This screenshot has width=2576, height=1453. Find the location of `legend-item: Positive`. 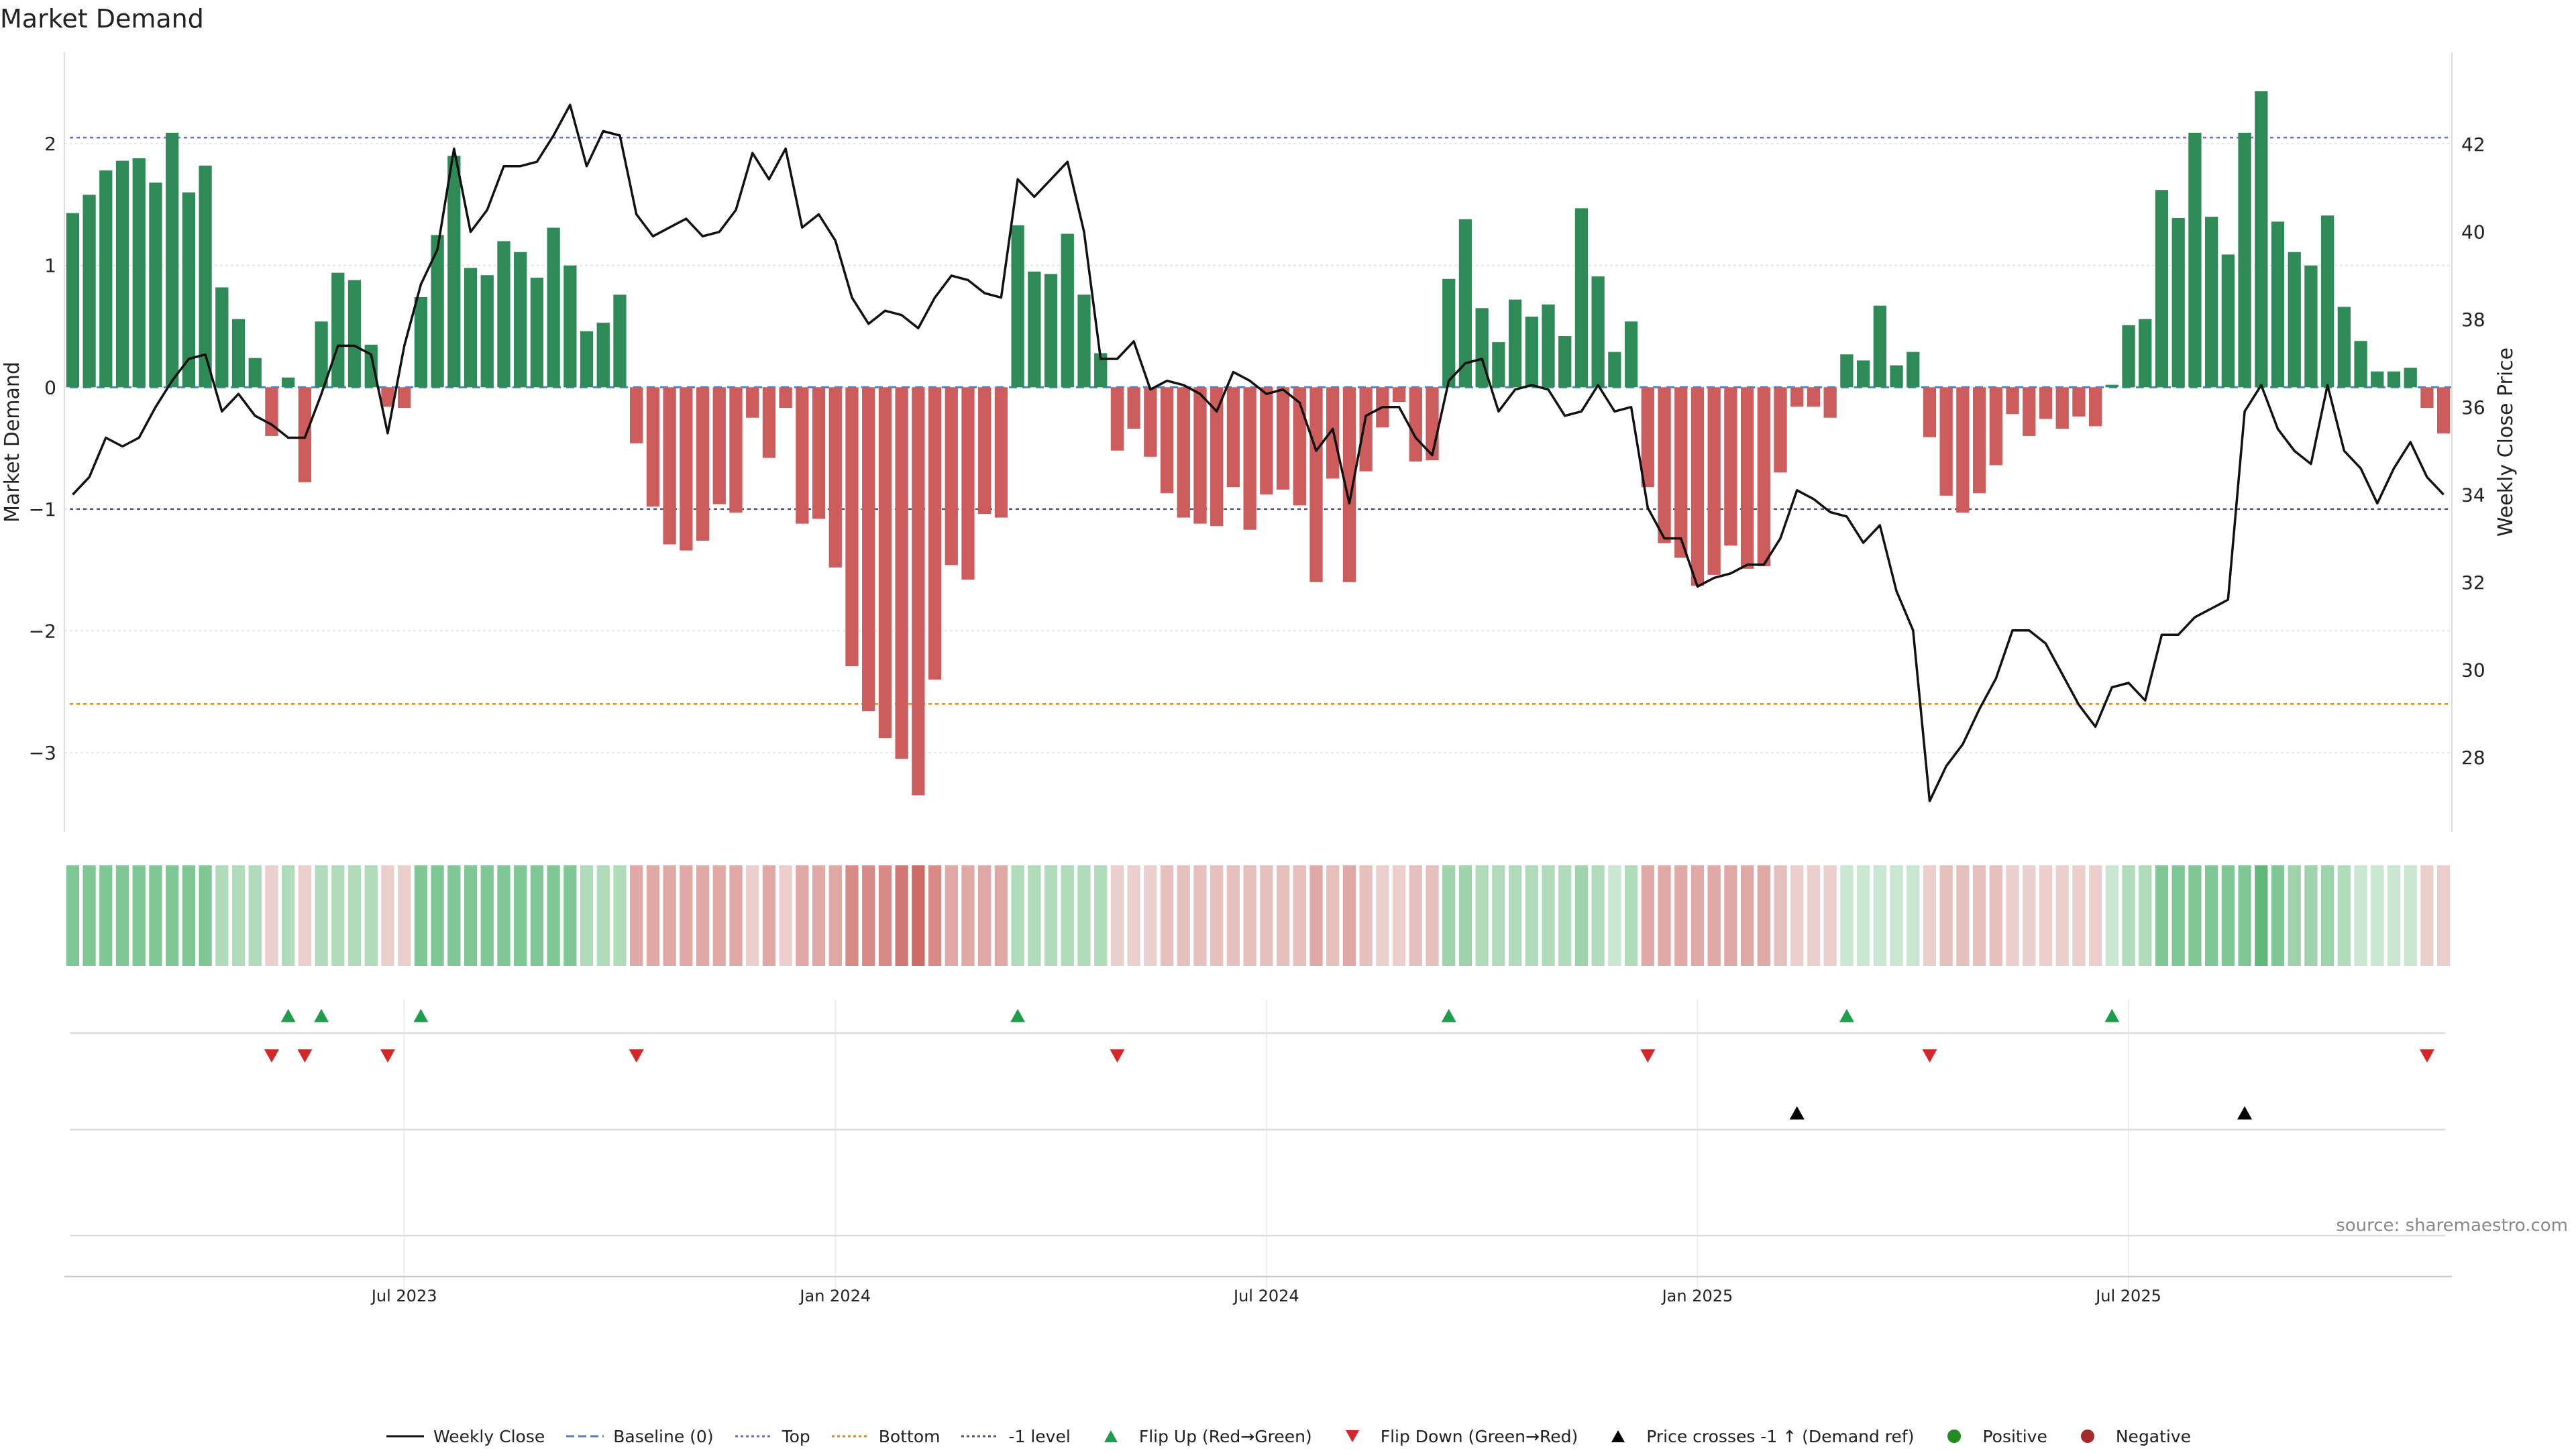

legend-item: Positive is located at coordinates (1990, 1436).